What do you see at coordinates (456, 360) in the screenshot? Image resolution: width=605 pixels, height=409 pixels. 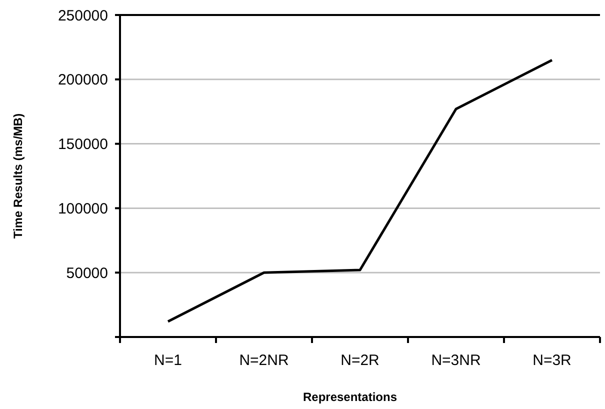 I see `x-tick-label: N=3NR` at bounding box center [456, 360].